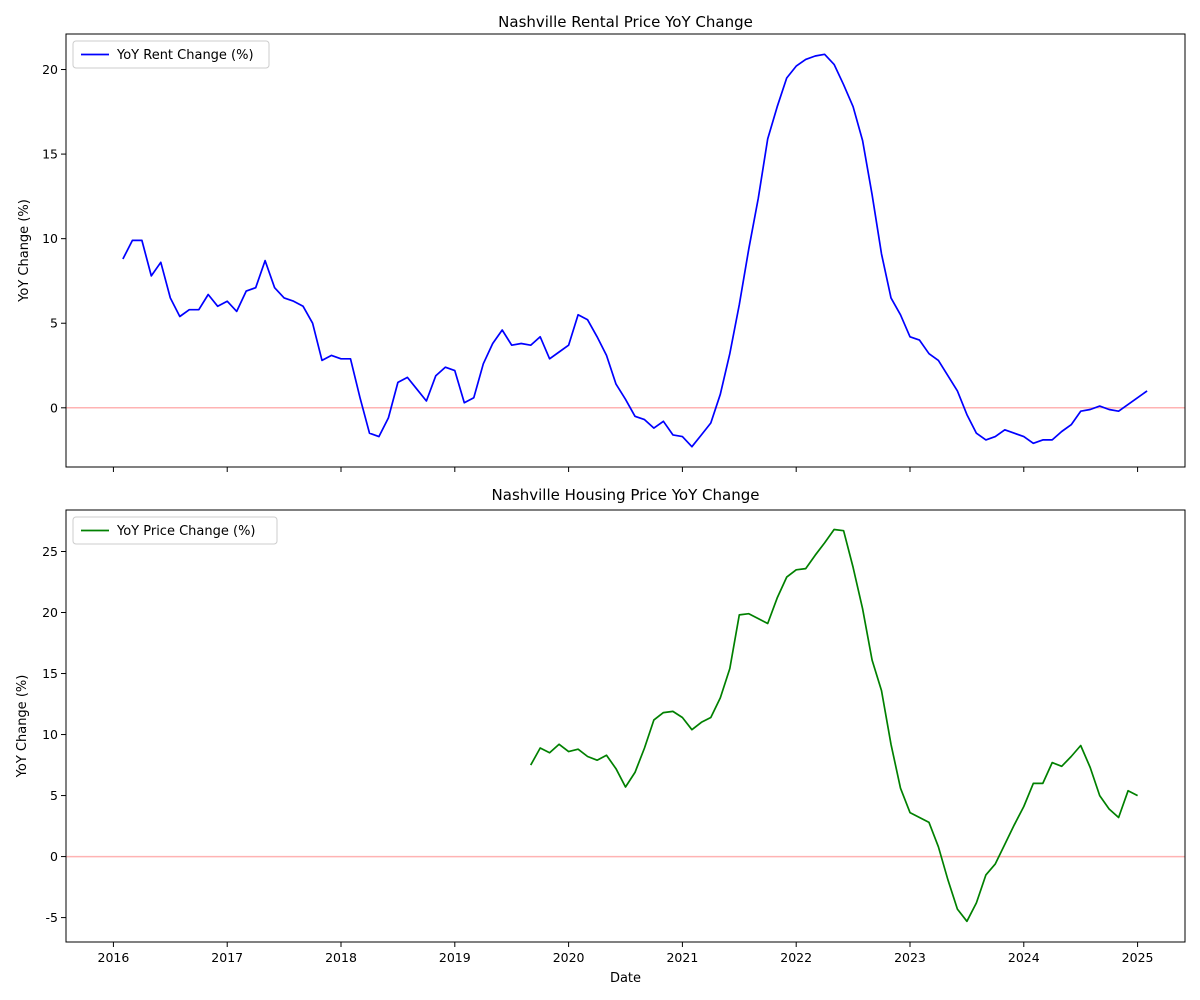 The image size is (1200, 1000). Describe the element at coordinates (54, 407) in the screenshot. I see `rent-y-tick-label: 0` at that location.